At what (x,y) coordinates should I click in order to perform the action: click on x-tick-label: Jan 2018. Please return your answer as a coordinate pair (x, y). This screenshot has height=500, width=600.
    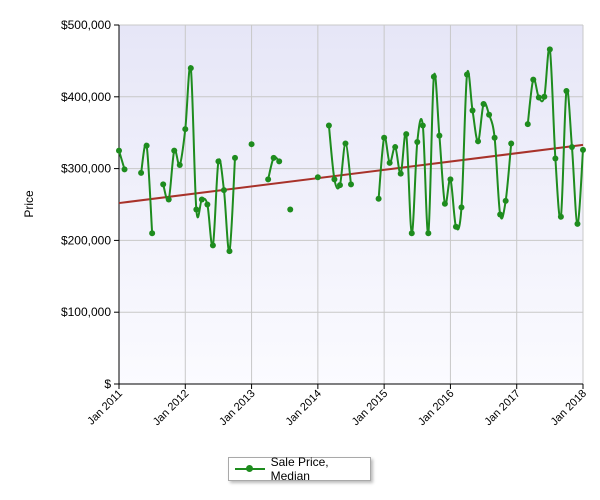
    Looking at the image, I should click on (569, 408).